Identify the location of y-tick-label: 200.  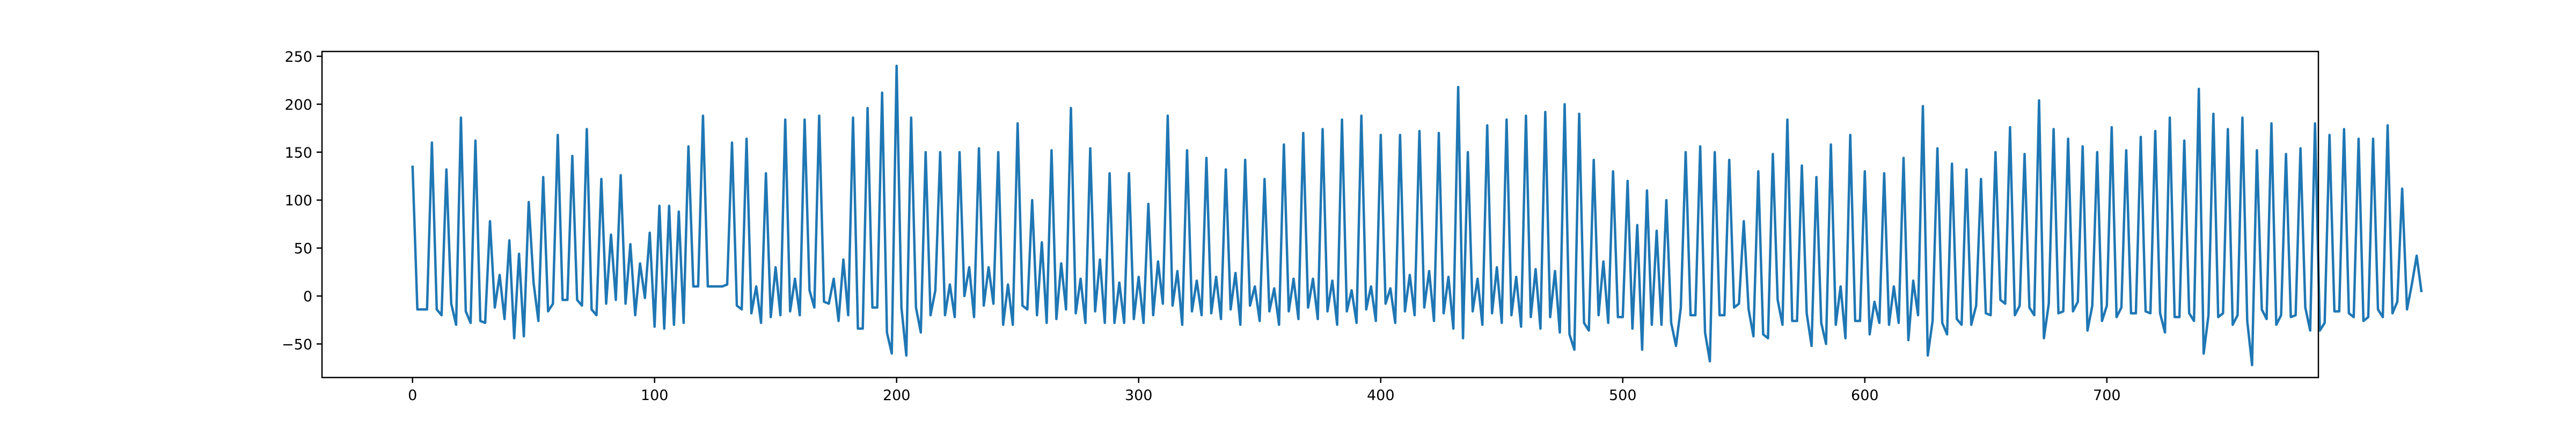
(298, 105).